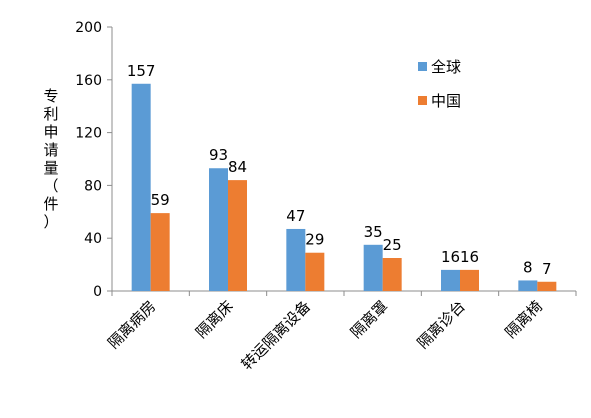  Describe the element at coordinates (50, 132) in the screenshot. I see `y-axis-title-char: 申` at that location.